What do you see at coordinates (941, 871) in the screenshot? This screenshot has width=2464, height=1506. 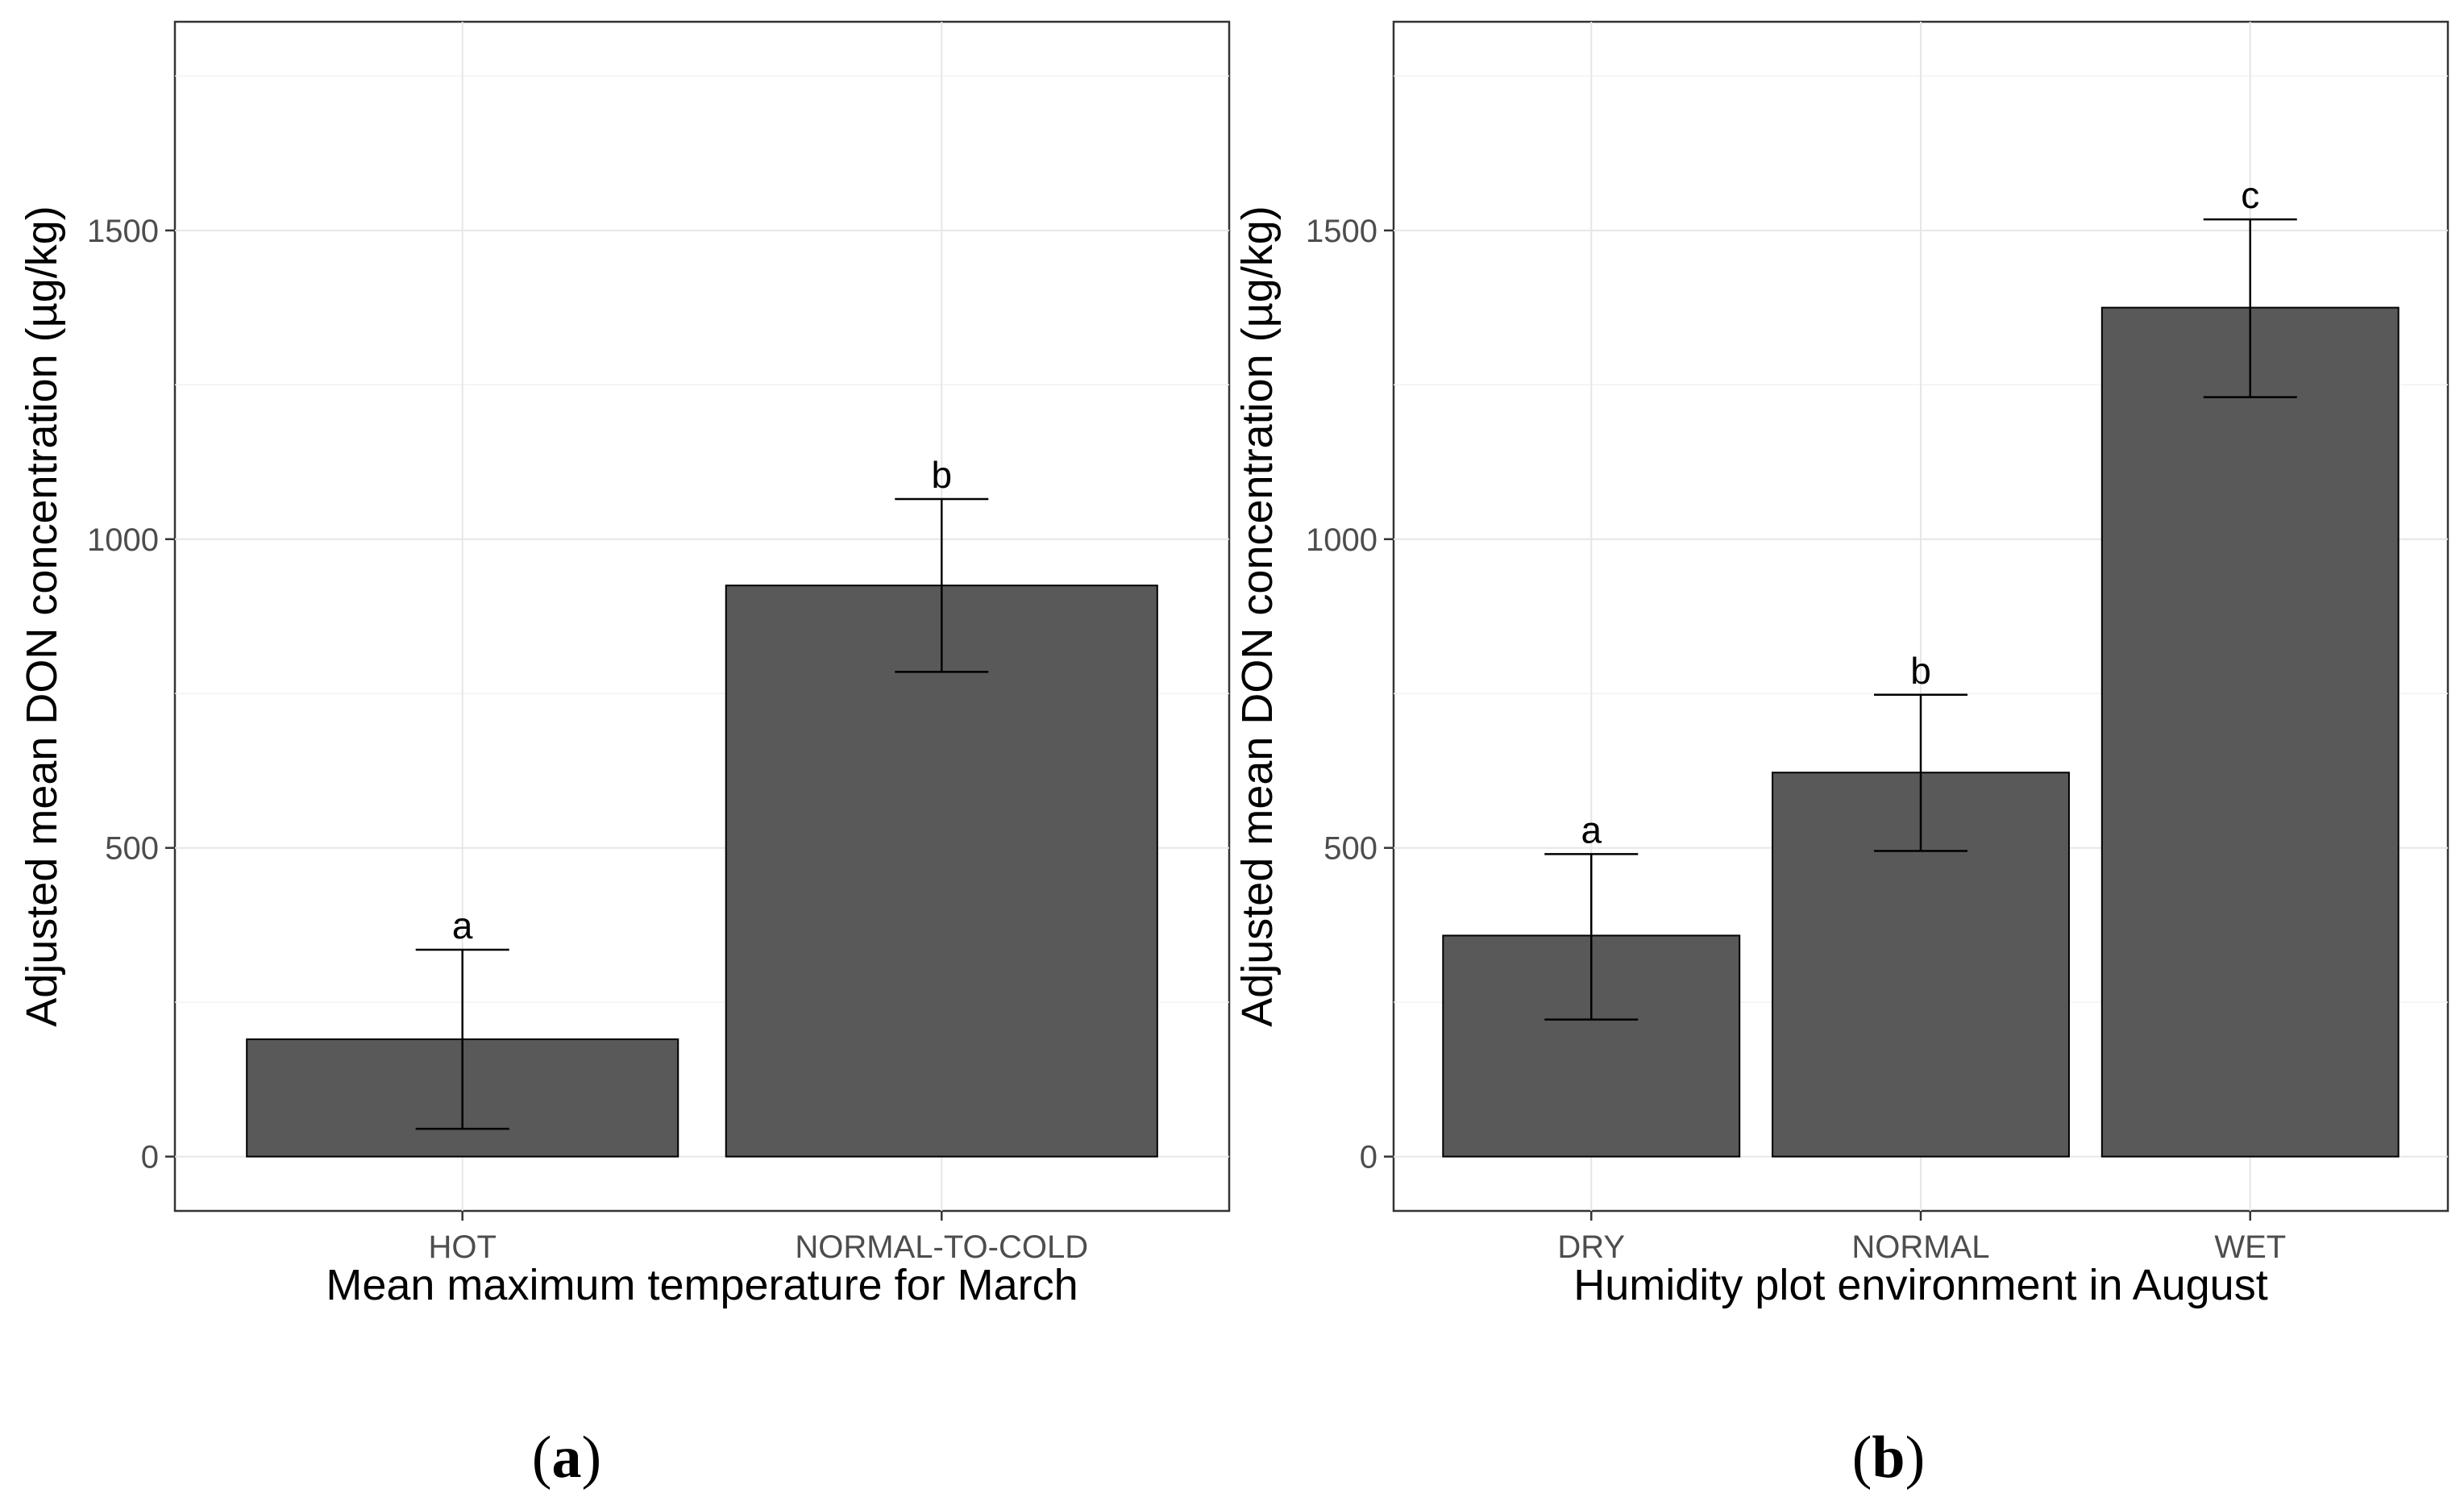 I see `bar-normal-to-cold` at bounding box center [941, 871].